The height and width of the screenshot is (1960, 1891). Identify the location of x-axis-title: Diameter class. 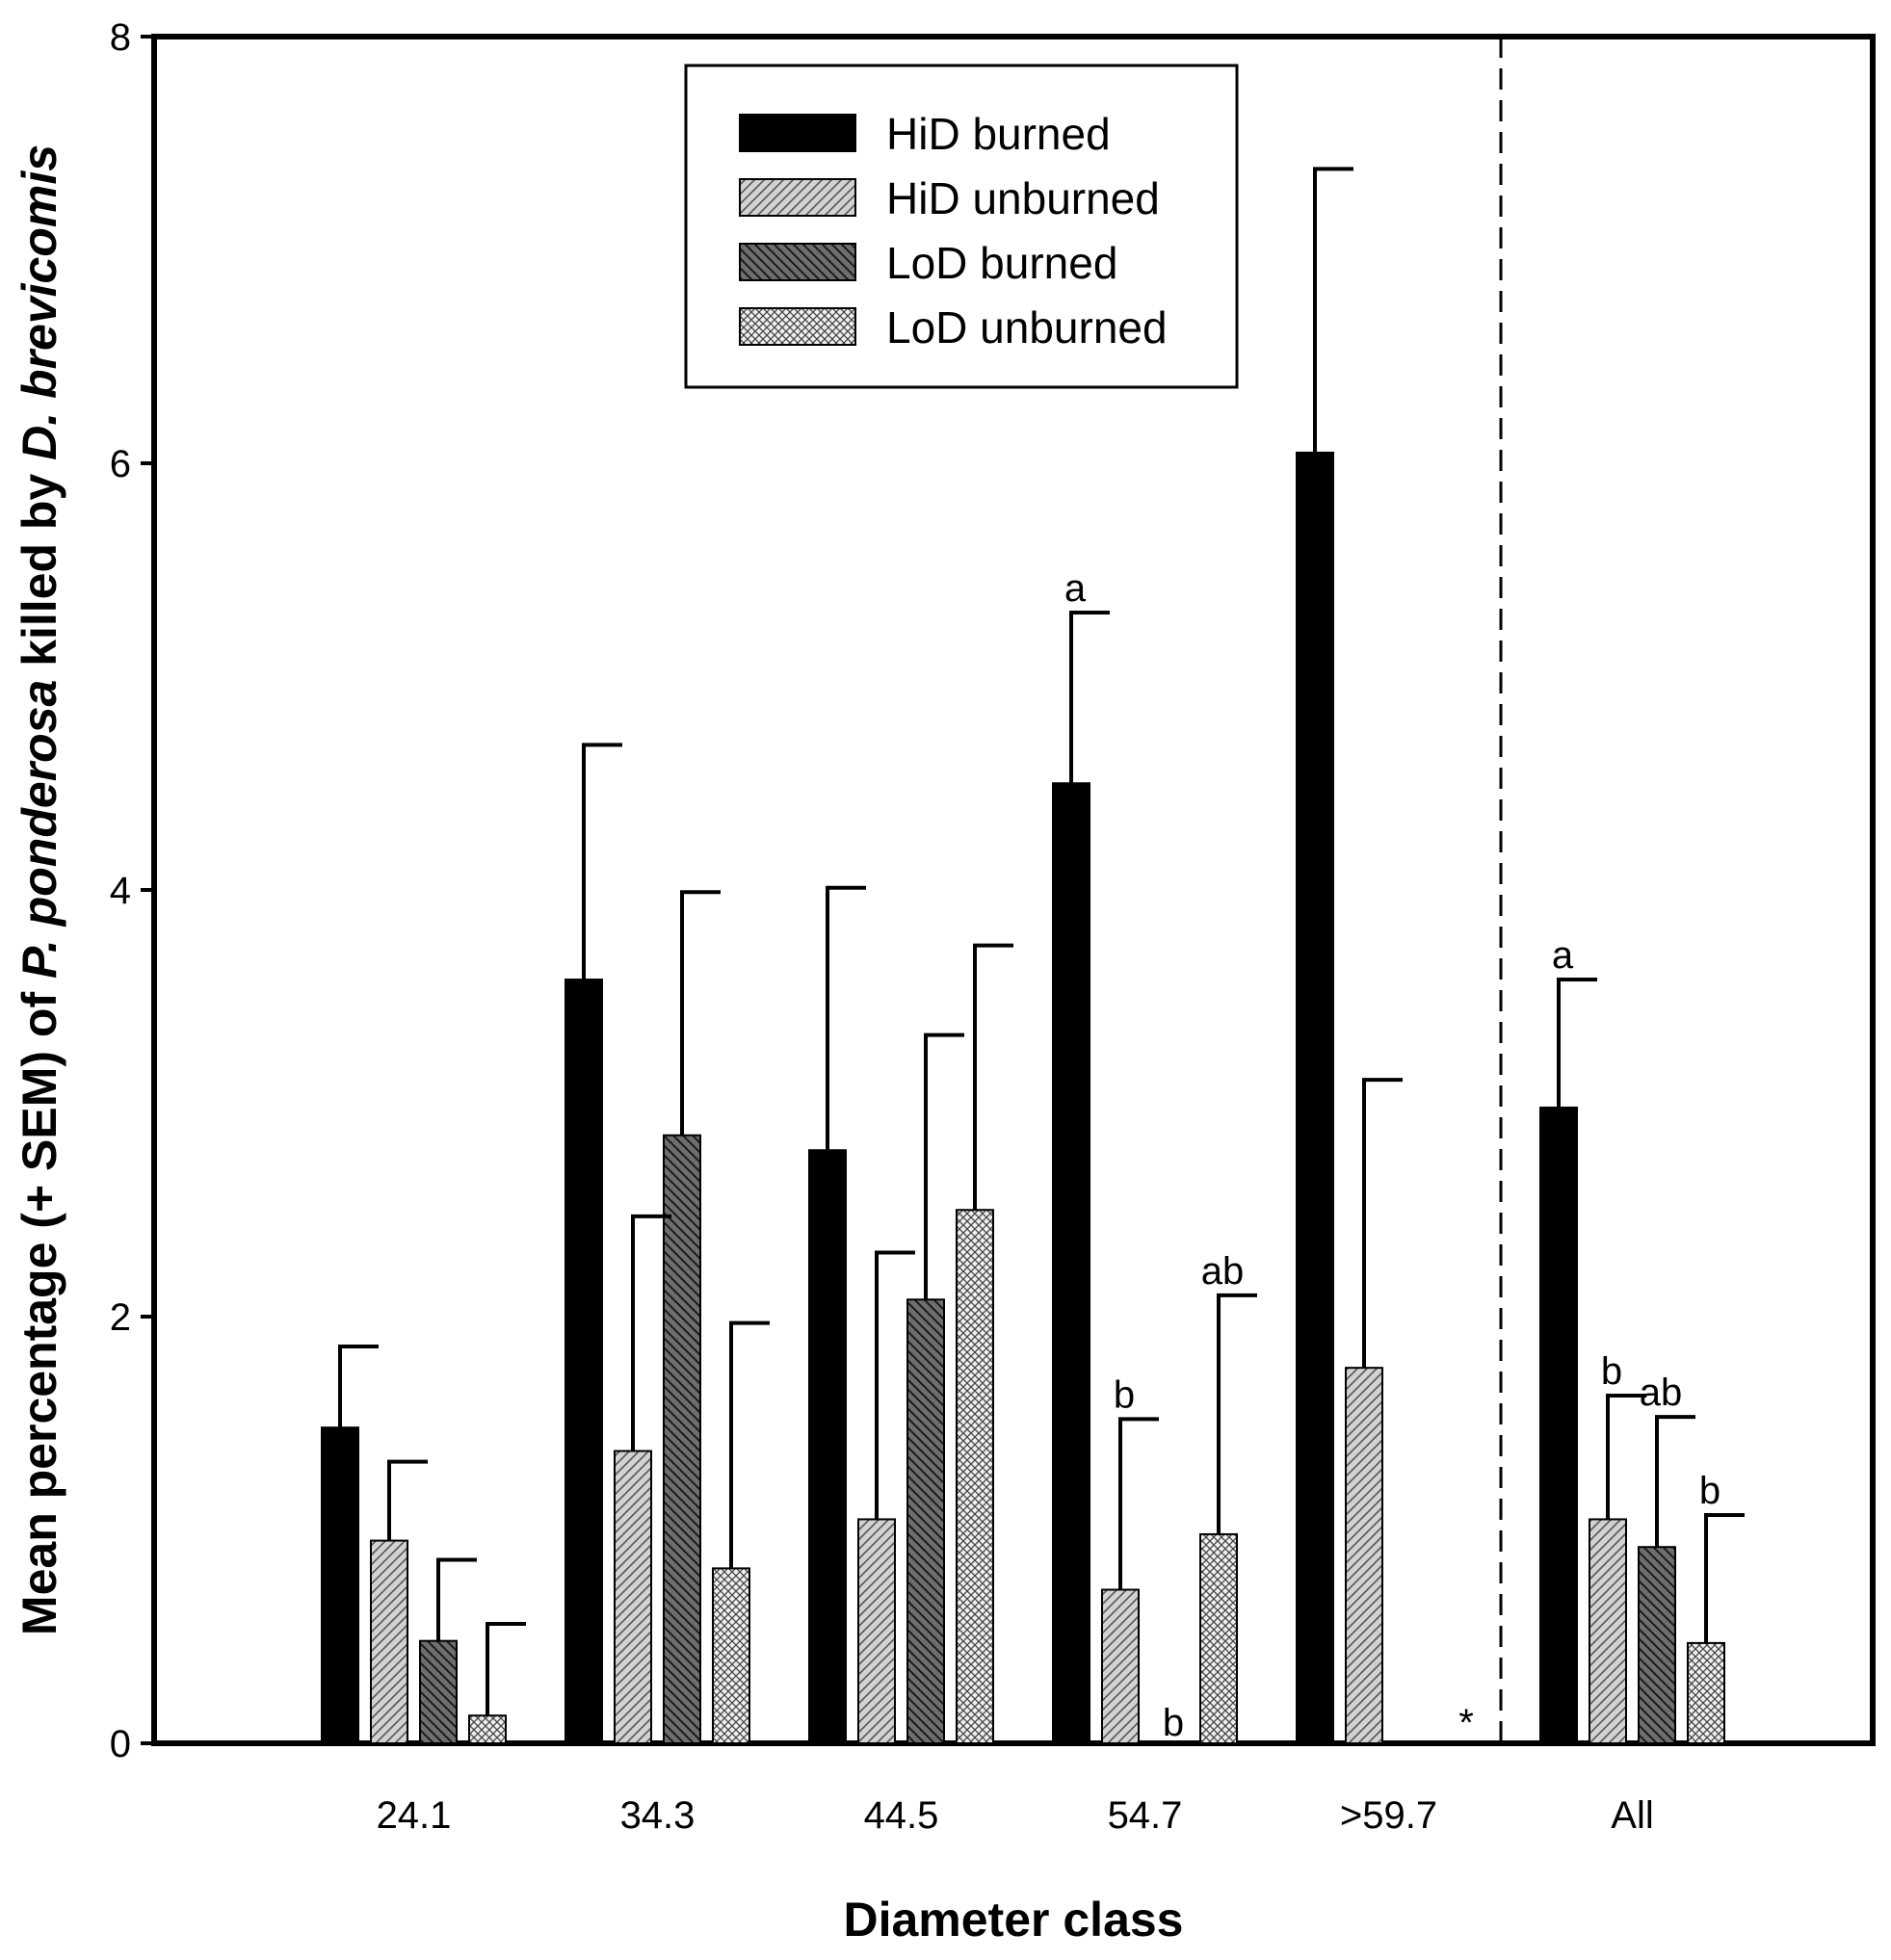
(1013, 1920).